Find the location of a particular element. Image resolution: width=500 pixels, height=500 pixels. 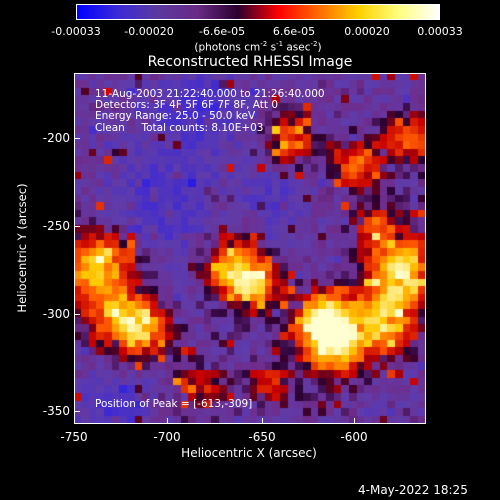

chart-title: Reconstructed RHESSI Image is located at coordinates (250, 62).